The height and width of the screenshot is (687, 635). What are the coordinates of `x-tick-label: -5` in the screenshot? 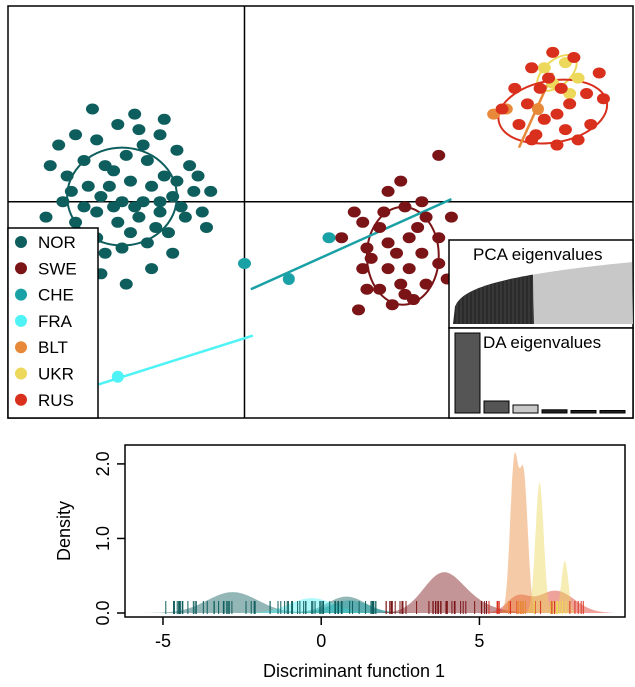 It's located at (163, 641).